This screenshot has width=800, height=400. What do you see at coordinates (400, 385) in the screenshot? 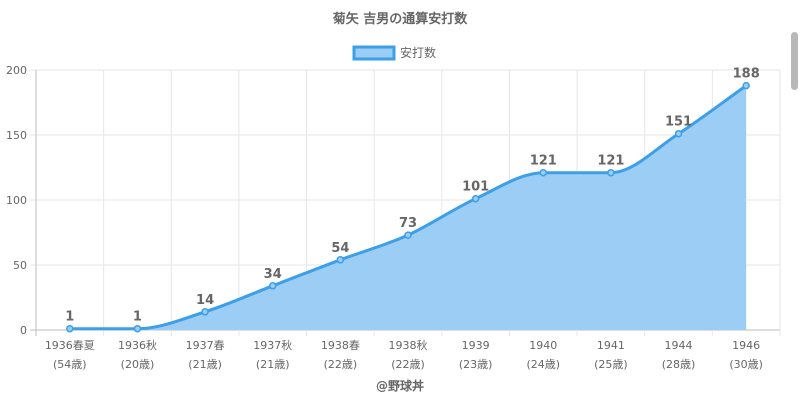
I see `credit-text: @野球丼` at bounding box center [400, 385].